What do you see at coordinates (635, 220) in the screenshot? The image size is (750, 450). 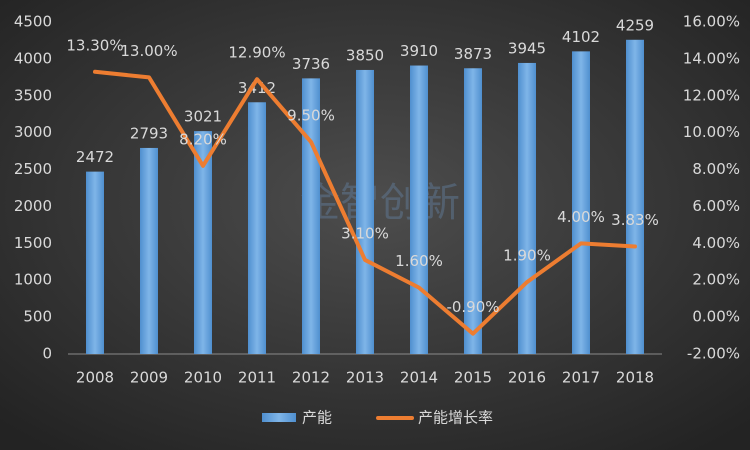 I see `line-value-label: 3.83%` at bounding box center [635, 220].